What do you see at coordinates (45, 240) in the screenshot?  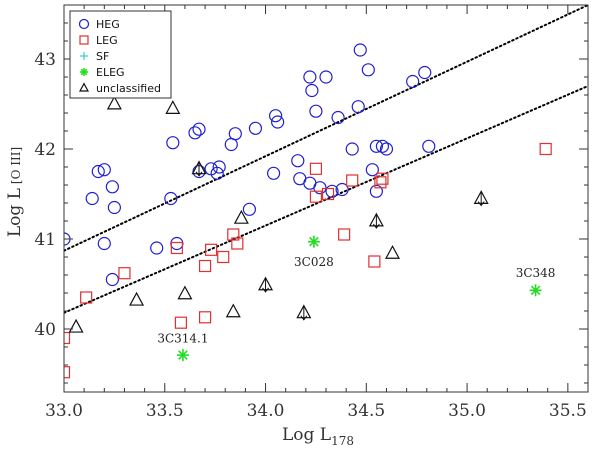 I see `y-tick-label: 41` at bounding box center [45, 240].